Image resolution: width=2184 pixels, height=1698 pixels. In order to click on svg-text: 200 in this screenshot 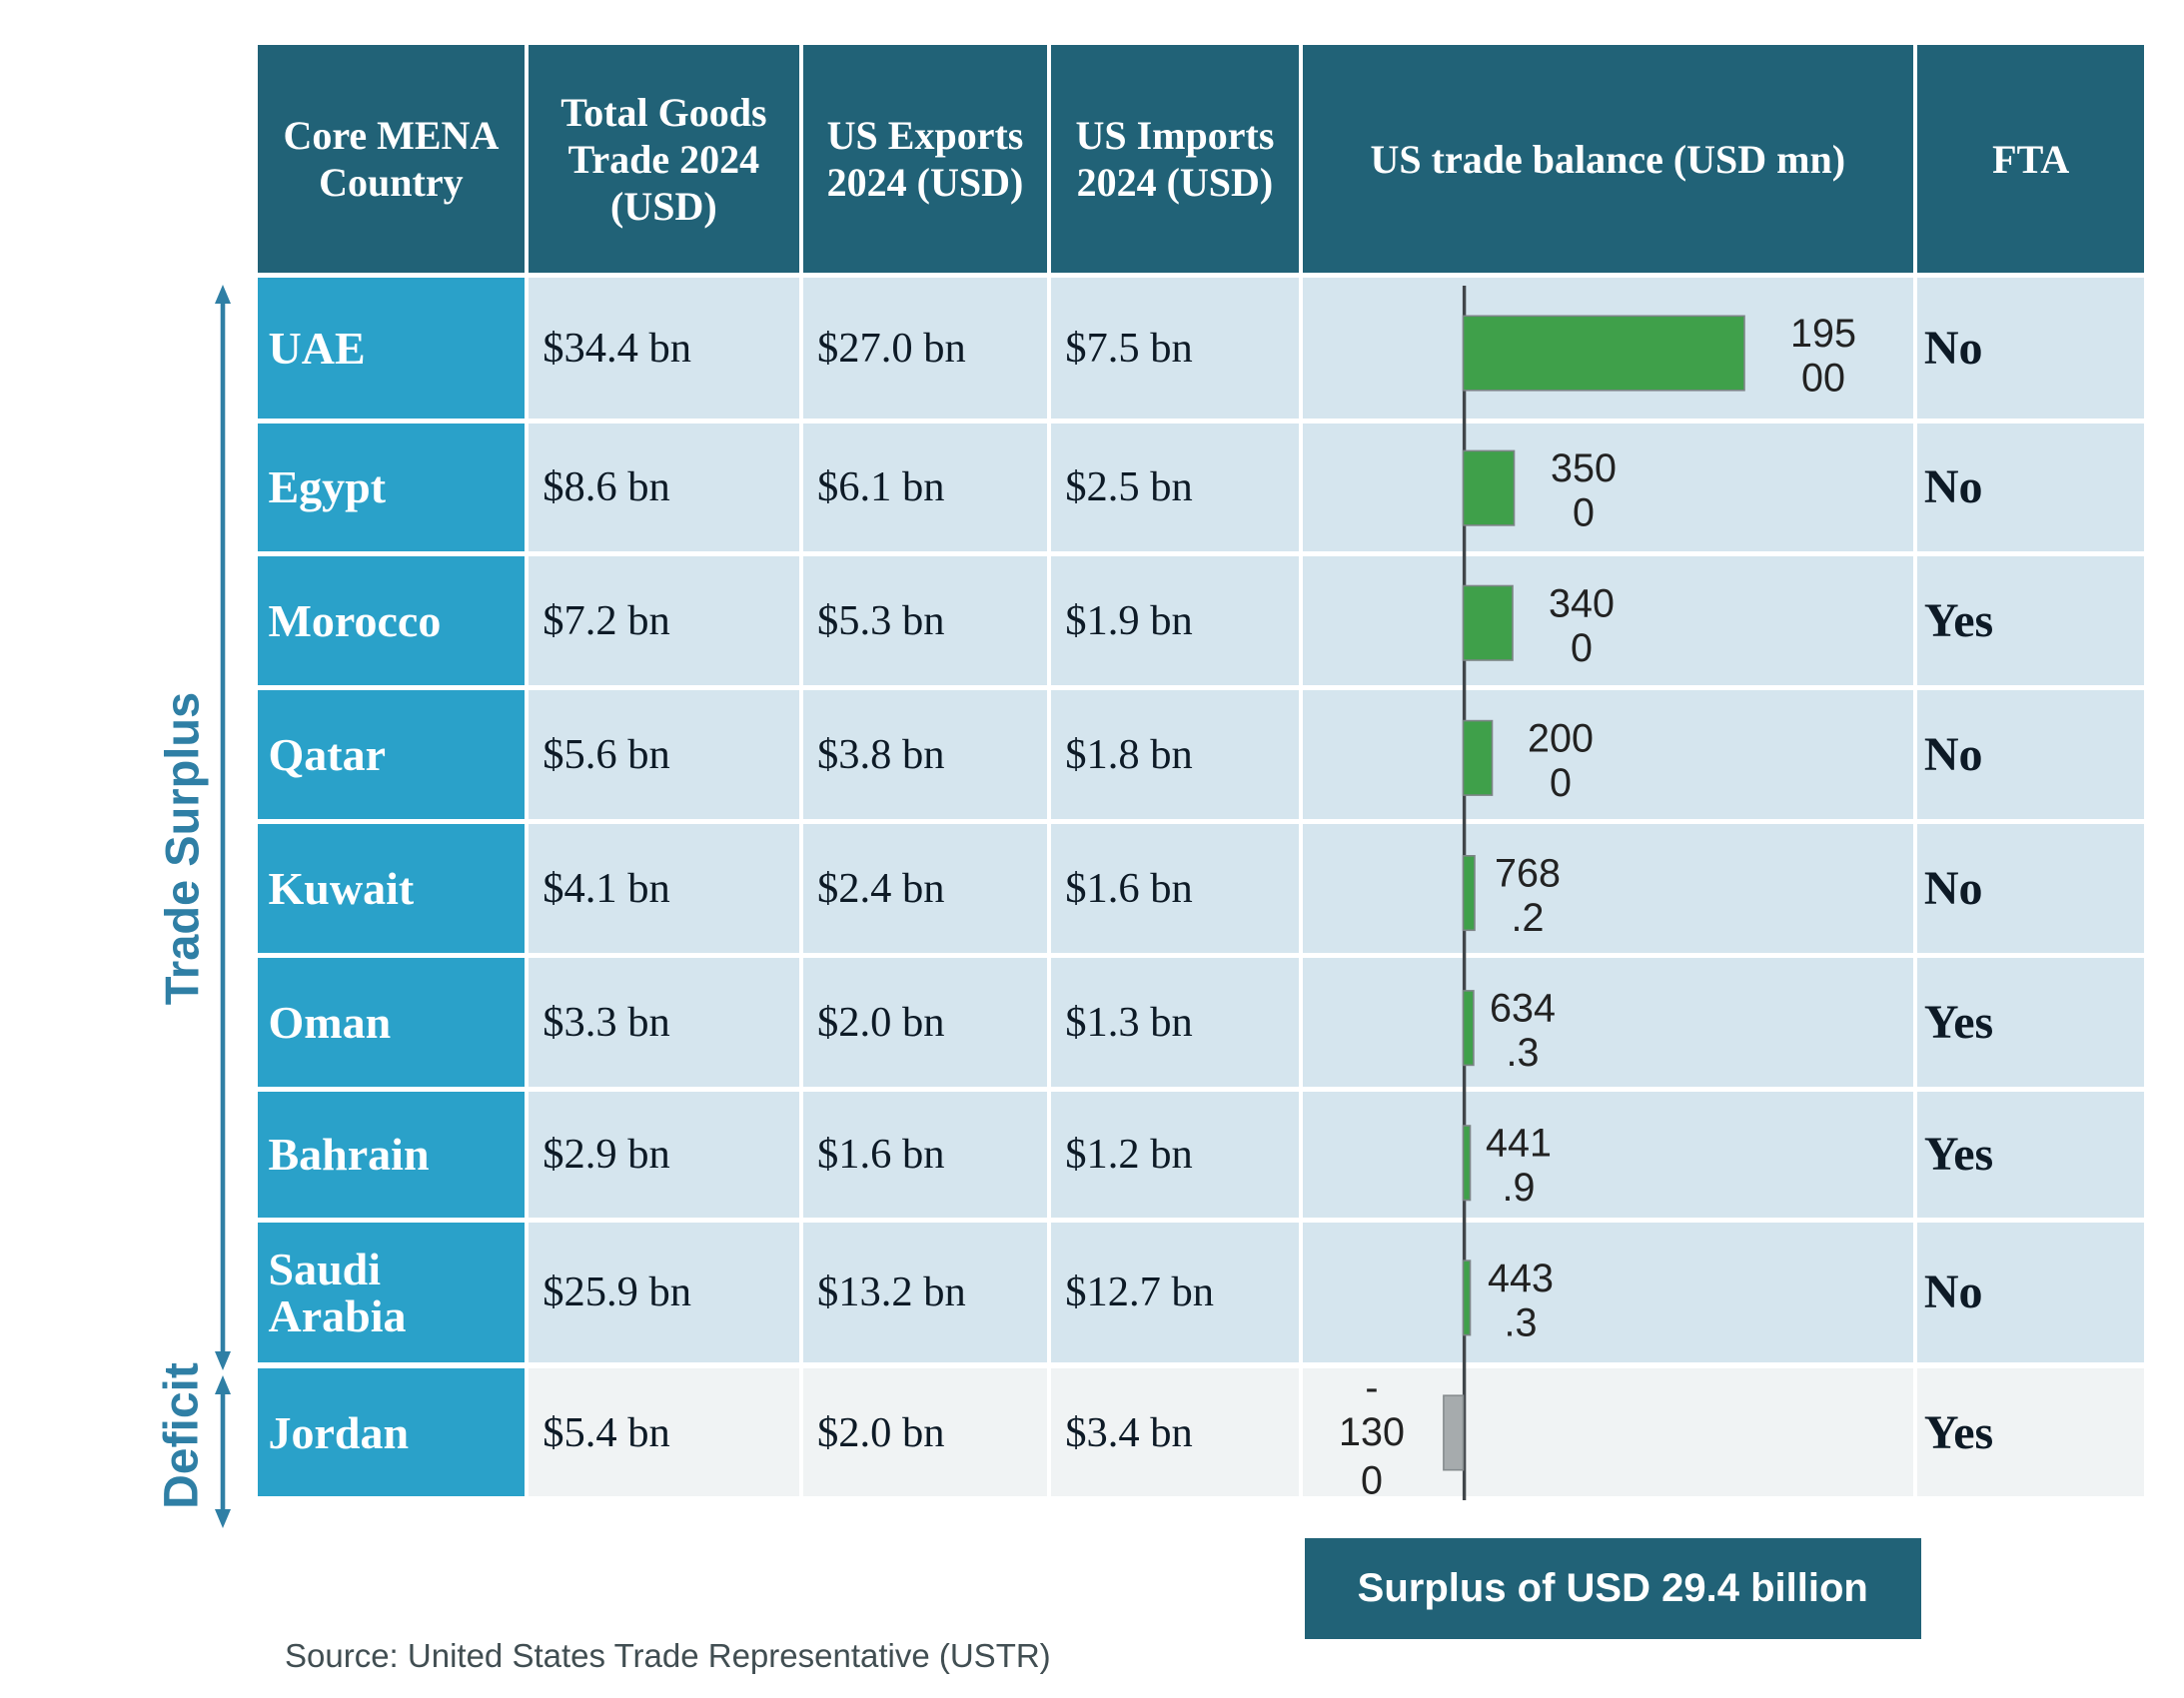, I will do `click(1561, 738)`.